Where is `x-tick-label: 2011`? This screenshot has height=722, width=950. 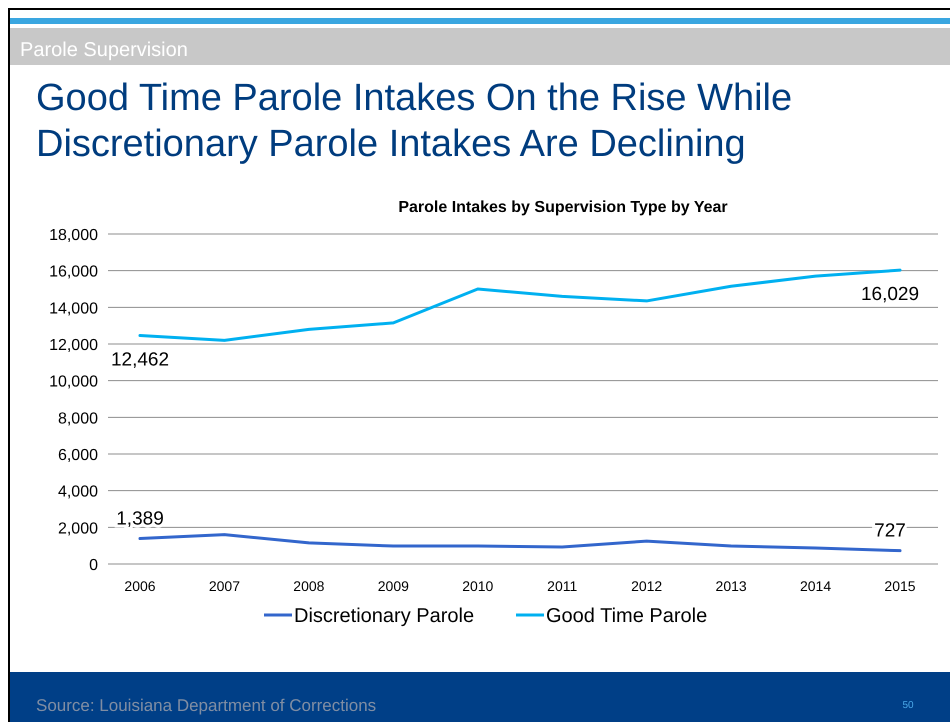 x-tick-label: 2011 is located at coordinates (562, 586).